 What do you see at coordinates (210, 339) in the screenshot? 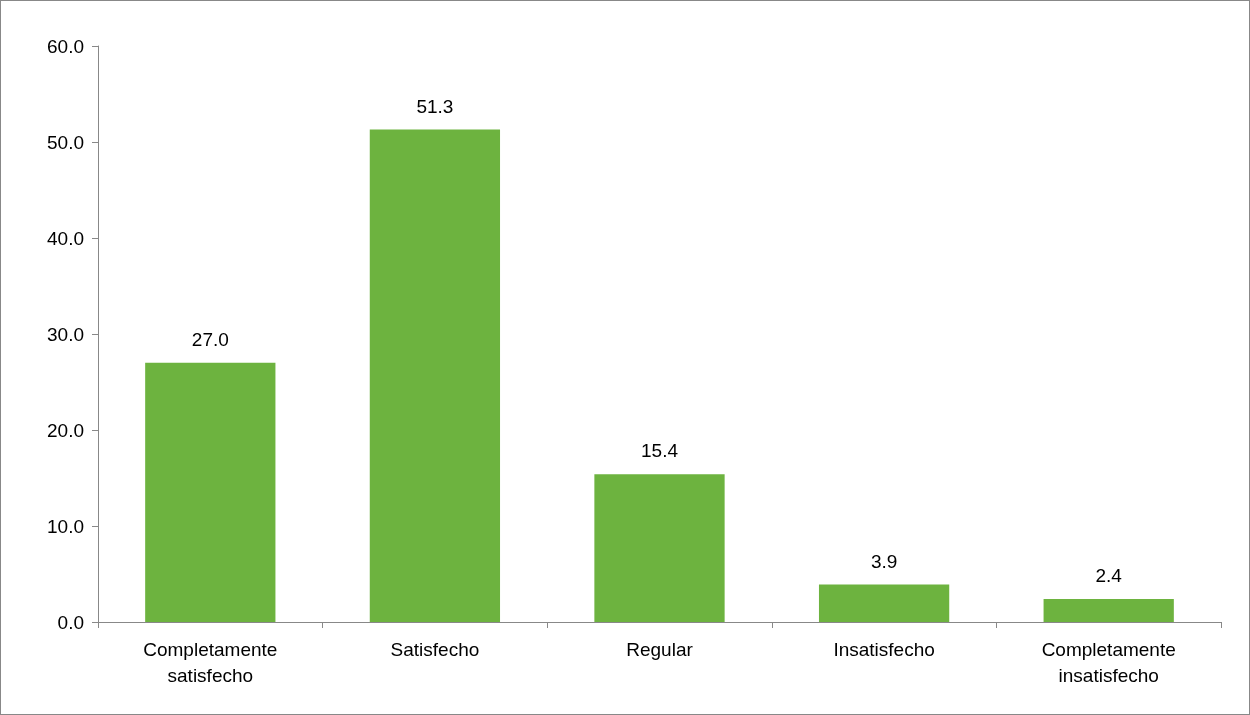
I see `data-label: 27.0` at bounding box center [210, 339].